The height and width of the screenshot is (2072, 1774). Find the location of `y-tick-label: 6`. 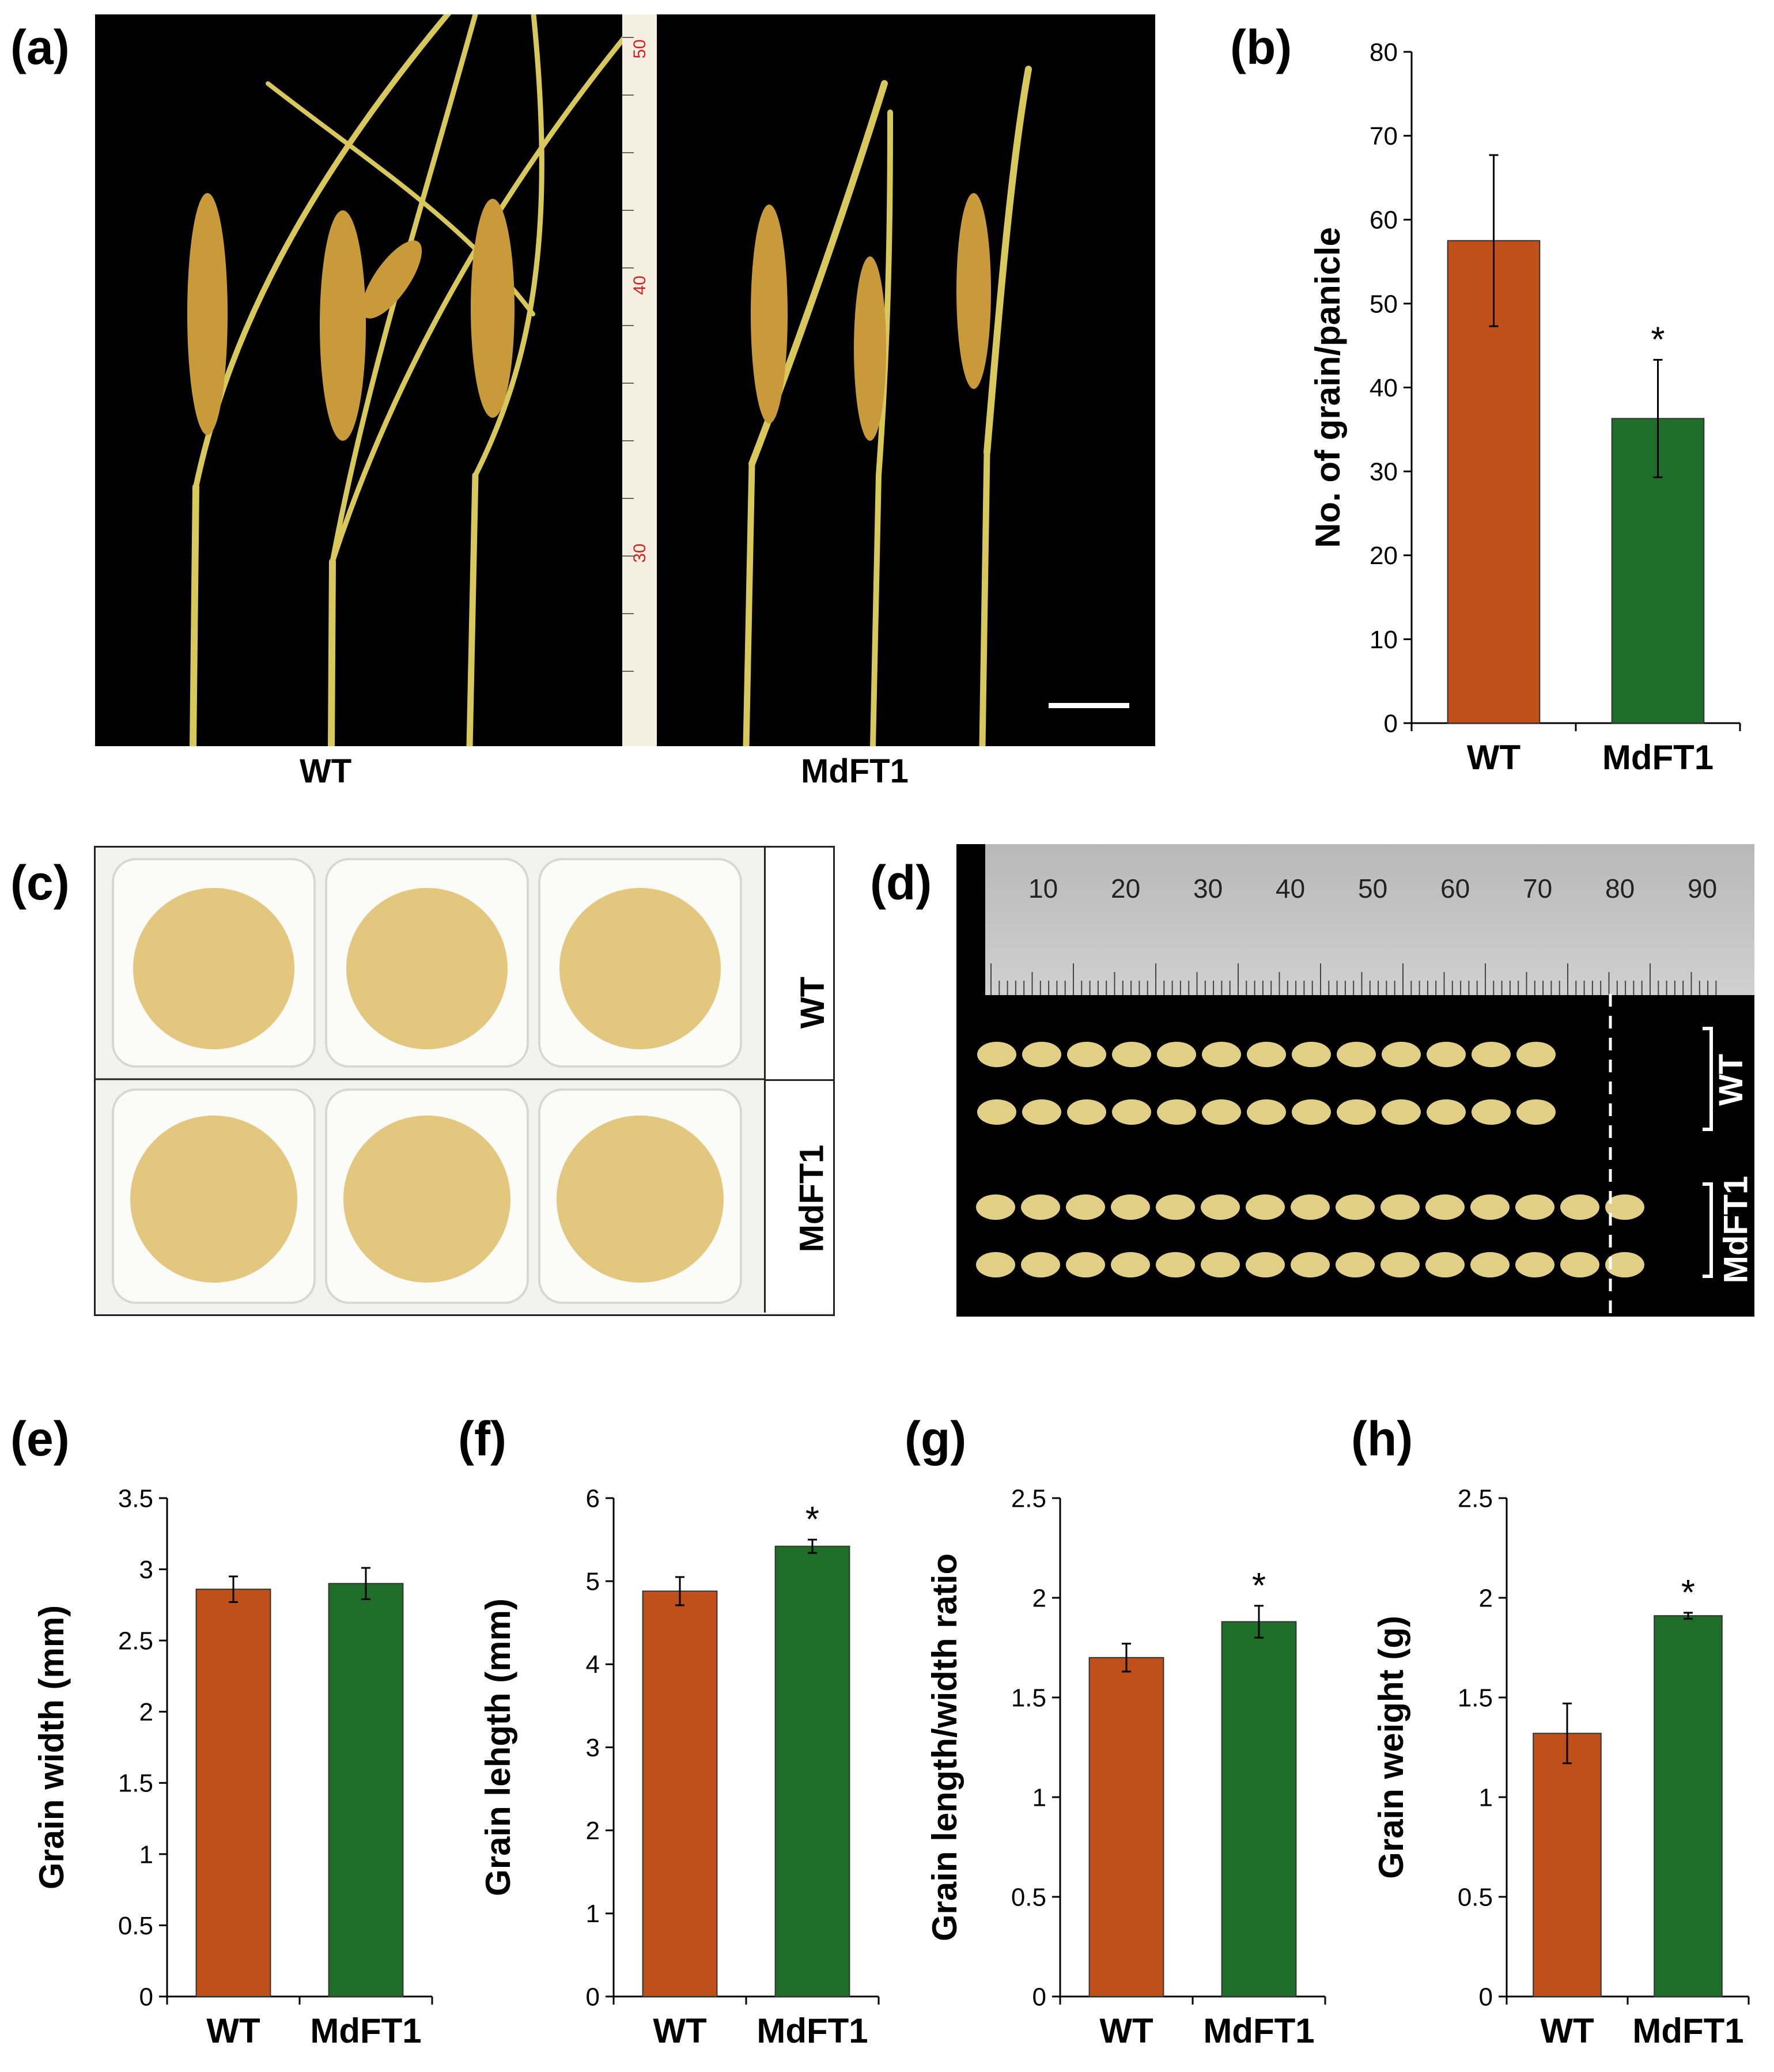

y-tick-label: 6 is located at coordinates (593, 1498).